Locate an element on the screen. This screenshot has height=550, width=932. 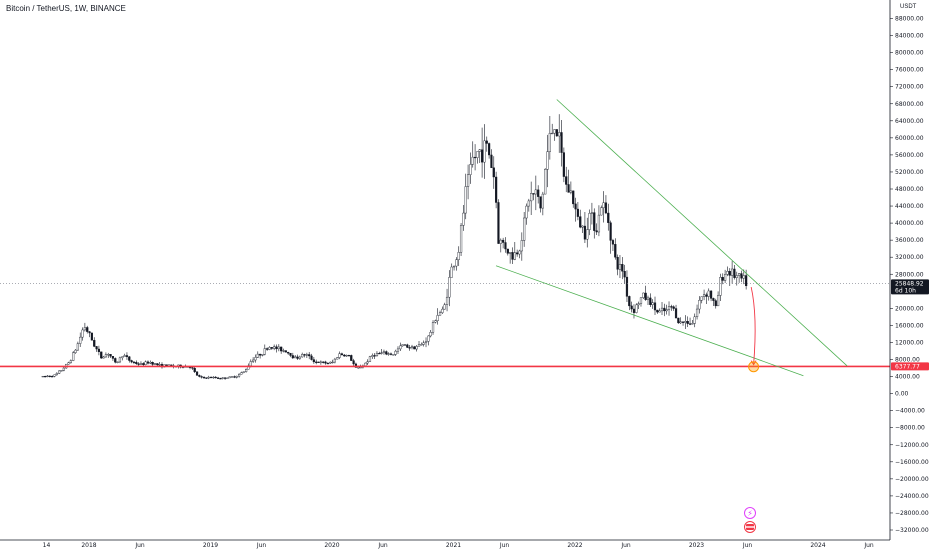
last-price-badge-text: 6d 10h is located at coordinates (905, 290).